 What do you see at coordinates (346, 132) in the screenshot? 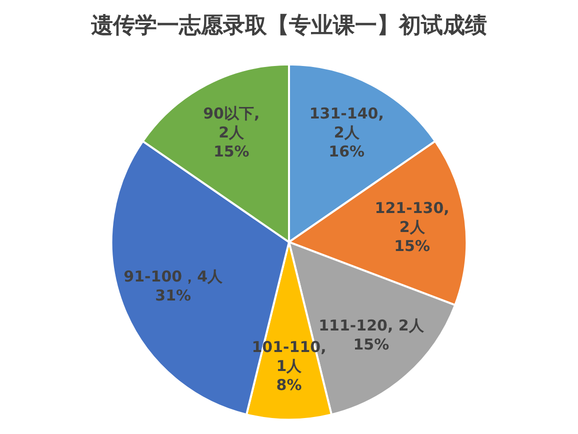
I see `slice-label: 131-140, 2人 16%` at bounding box center [346, 132].